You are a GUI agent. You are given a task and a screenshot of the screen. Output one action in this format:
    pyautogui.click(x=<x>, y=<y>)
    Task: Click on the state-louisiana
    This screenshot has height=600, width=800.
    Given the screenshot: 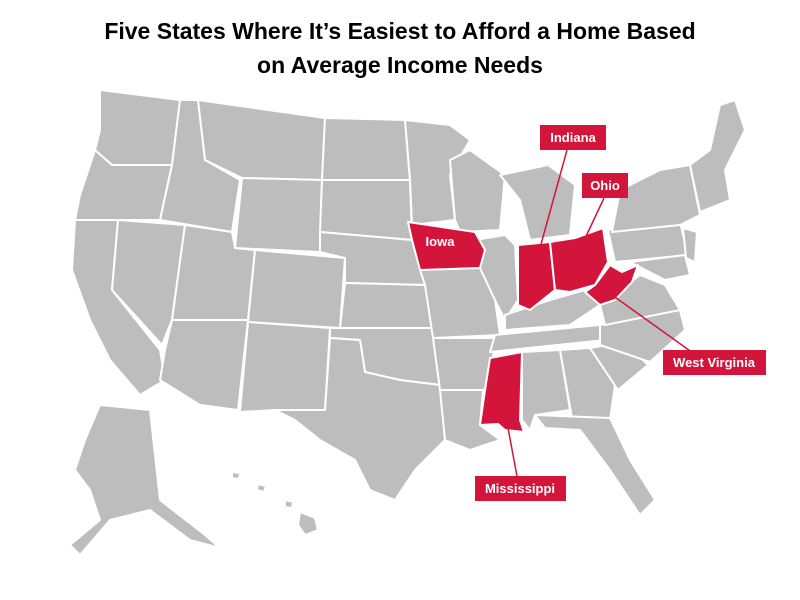 What is the action you would take?
    pyautogui.click(x=470, y=420)
    